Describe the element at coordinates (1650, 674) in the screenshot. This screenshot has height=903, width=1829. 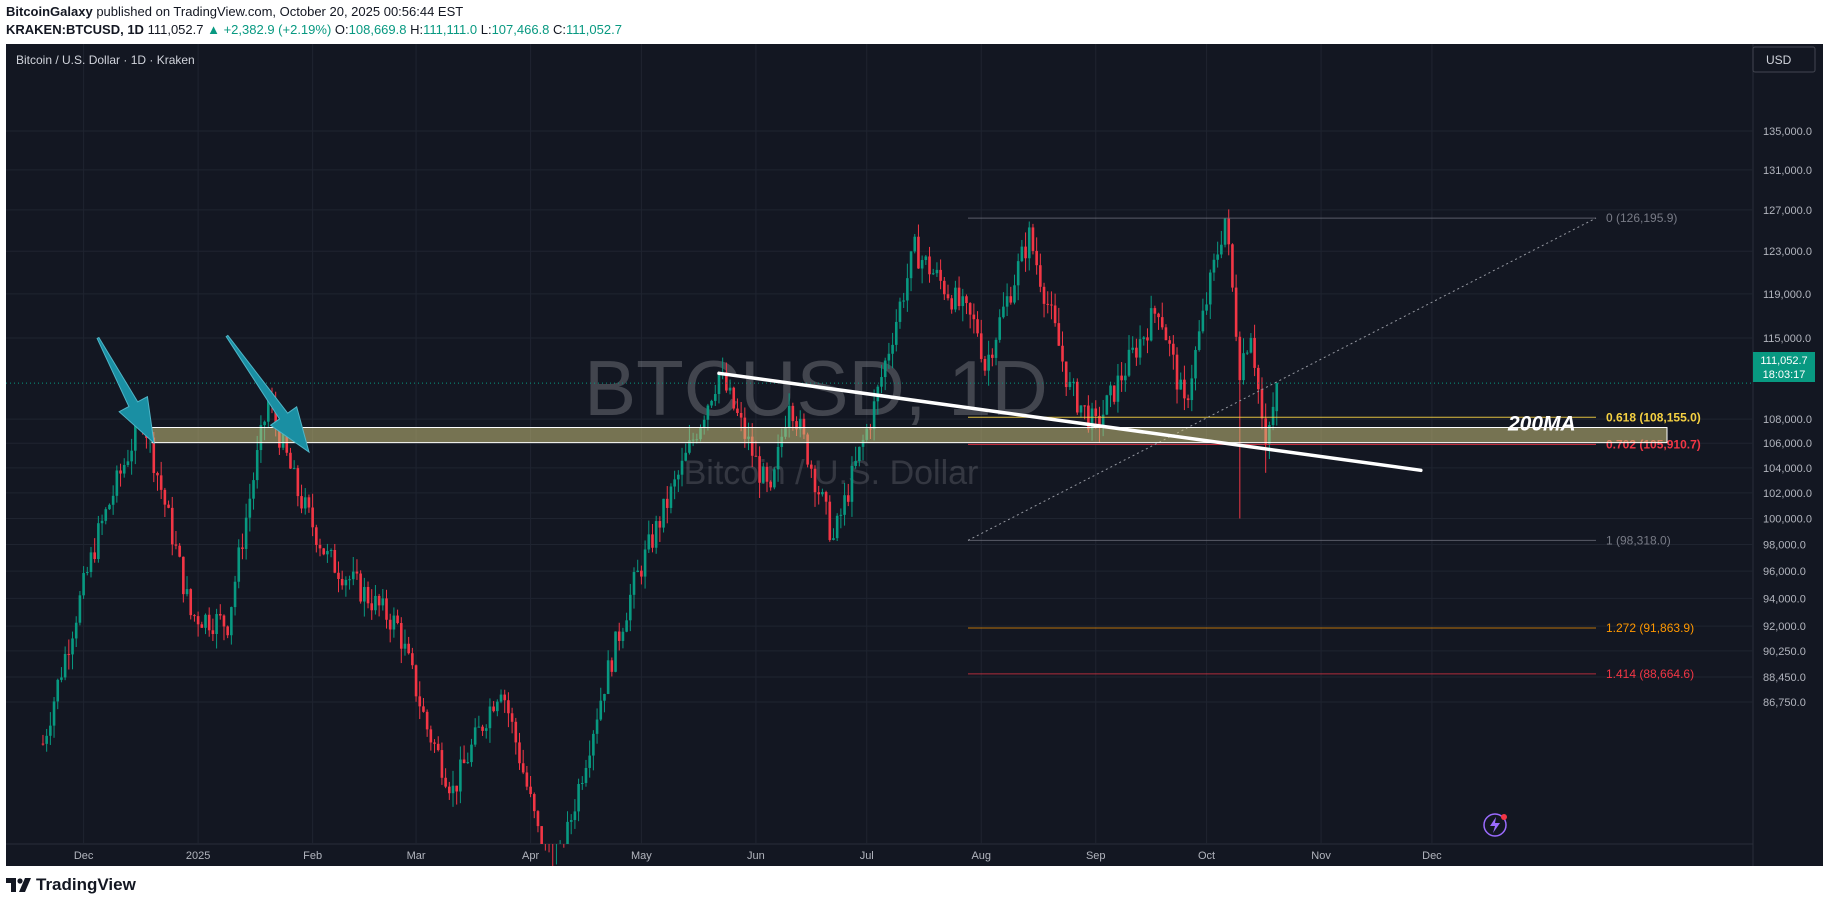
I see `fib-label-1.414: 1.414 (88,664.6)` at that location.